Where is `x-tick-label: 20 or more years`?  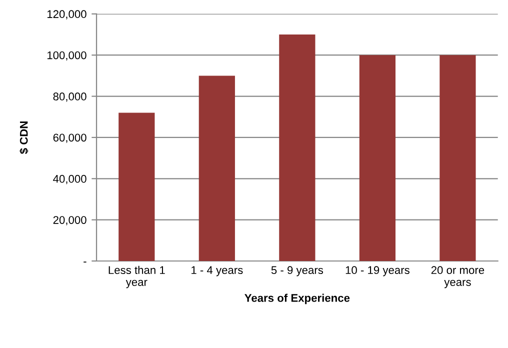 x-tick-label: 20 or more years is located at coordinates (457, 277).